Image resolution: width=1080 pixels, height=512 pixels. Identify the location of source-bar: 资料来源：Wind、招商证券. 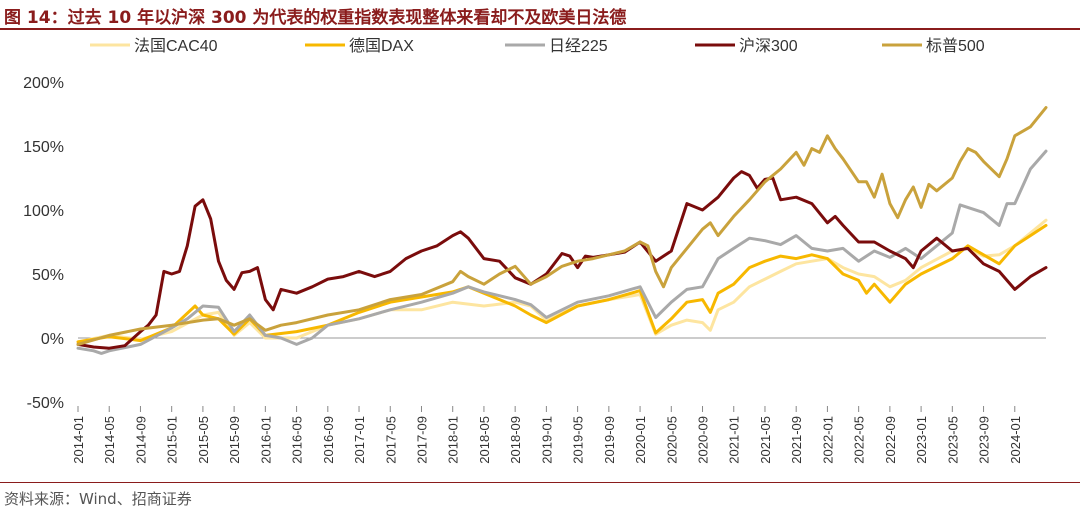
(540, 497).